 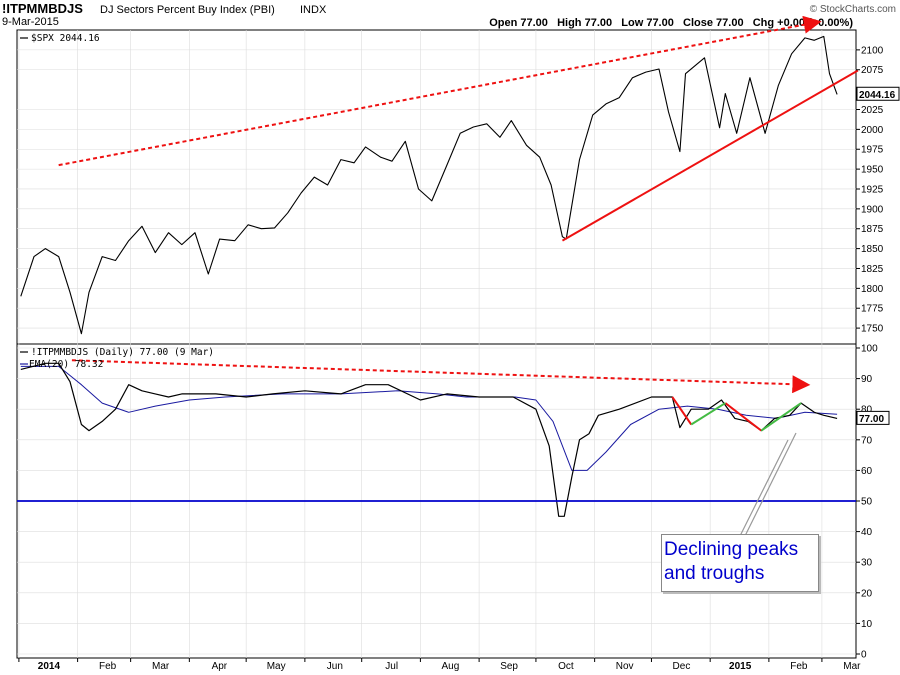 I want to click on y-tick-label: 1900, so click(x=872, y=209).